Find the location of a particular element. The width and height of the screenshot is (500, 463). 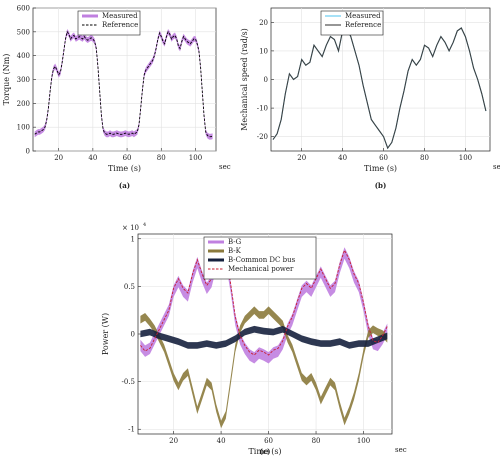

y-tick-label: 200 is located at coordinates (23, 104).